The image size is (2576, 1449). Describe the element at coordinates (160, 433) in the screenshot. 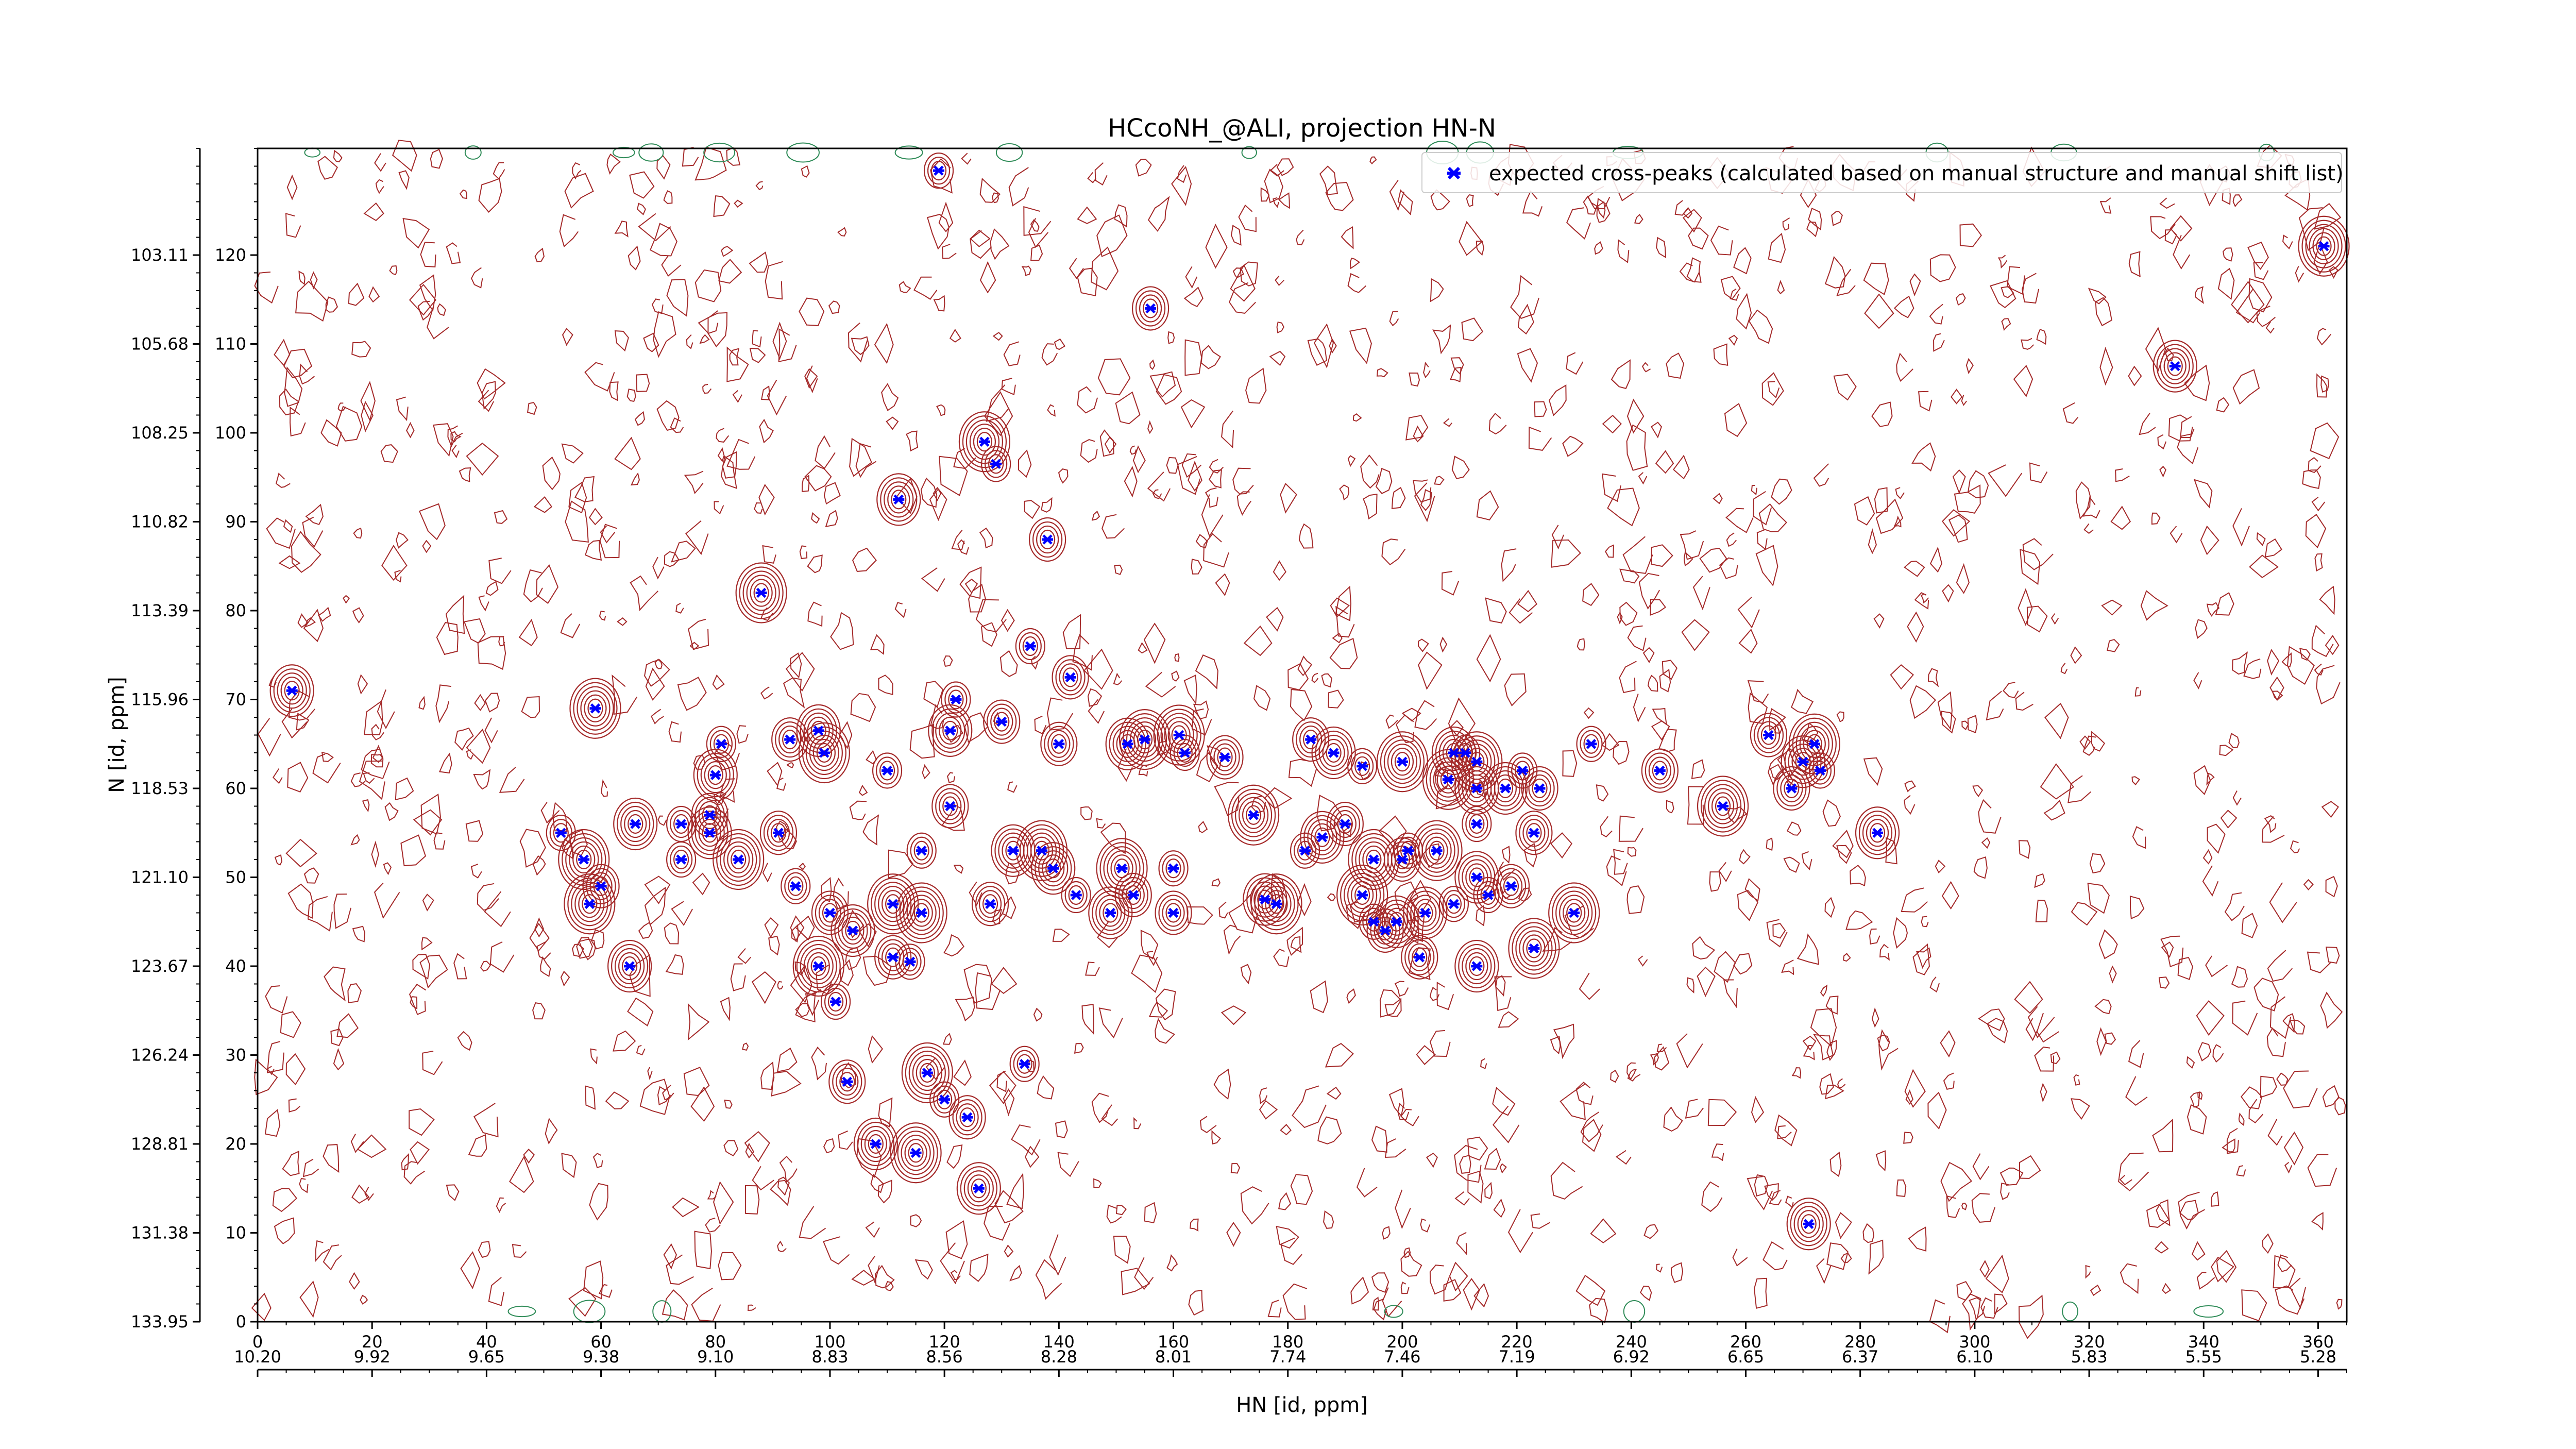

I see `y2-tick-label: 108.25` at that location.